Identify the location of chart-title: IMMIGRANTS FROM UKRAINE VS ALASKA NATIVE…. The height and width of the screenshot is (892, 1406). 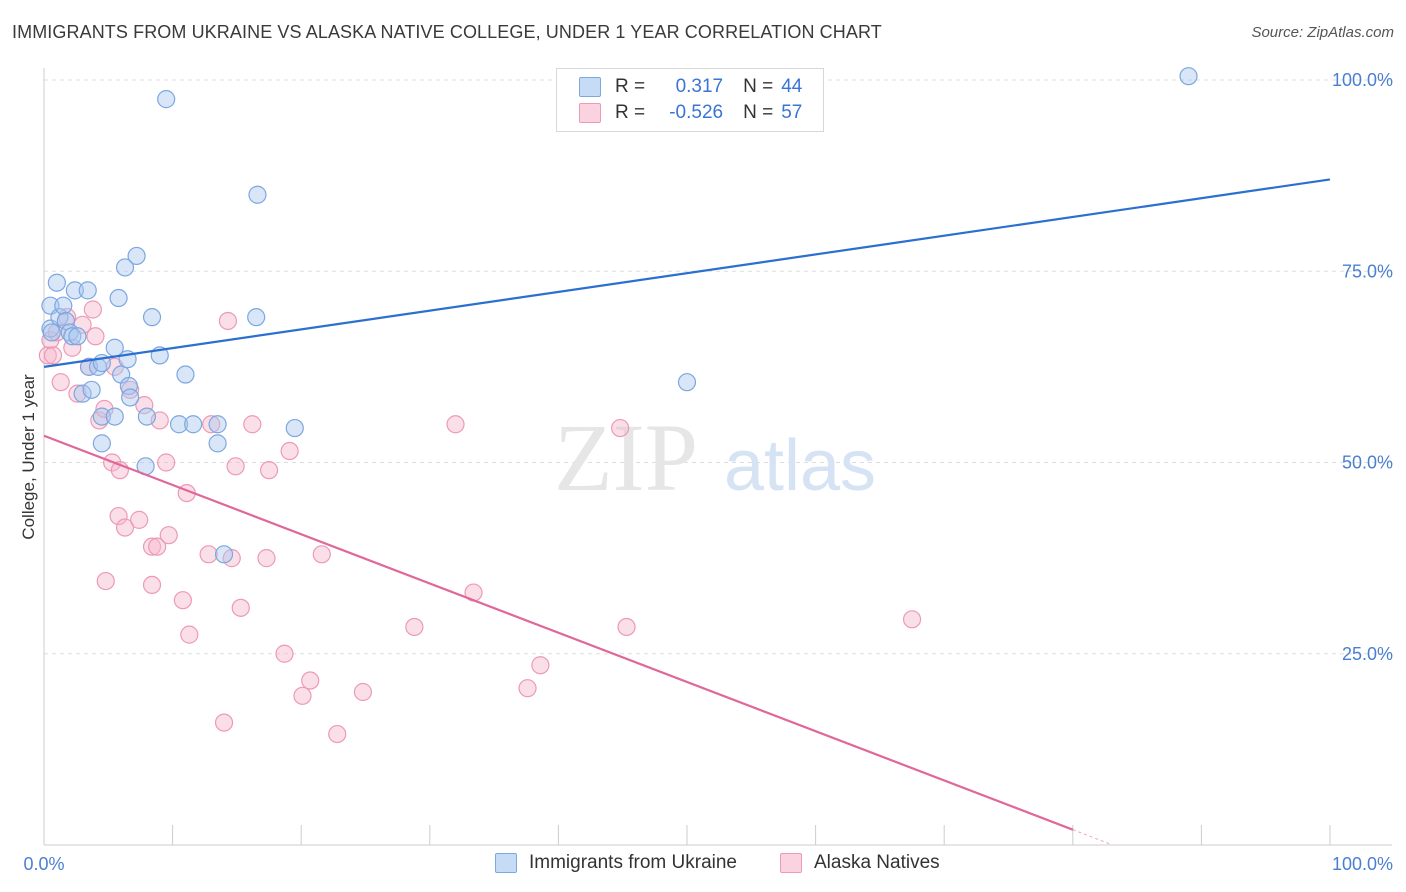
(447, 32).